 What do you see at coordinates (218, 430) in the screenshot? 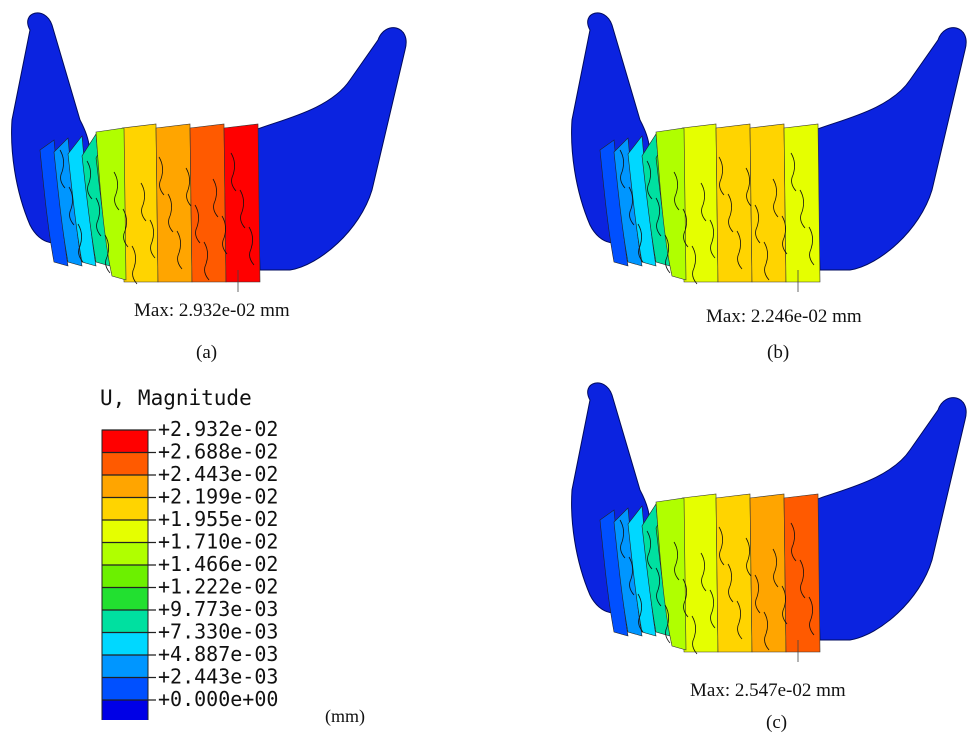
I see `legend-label: +2.932e-02` at bounding box center [218, 430].